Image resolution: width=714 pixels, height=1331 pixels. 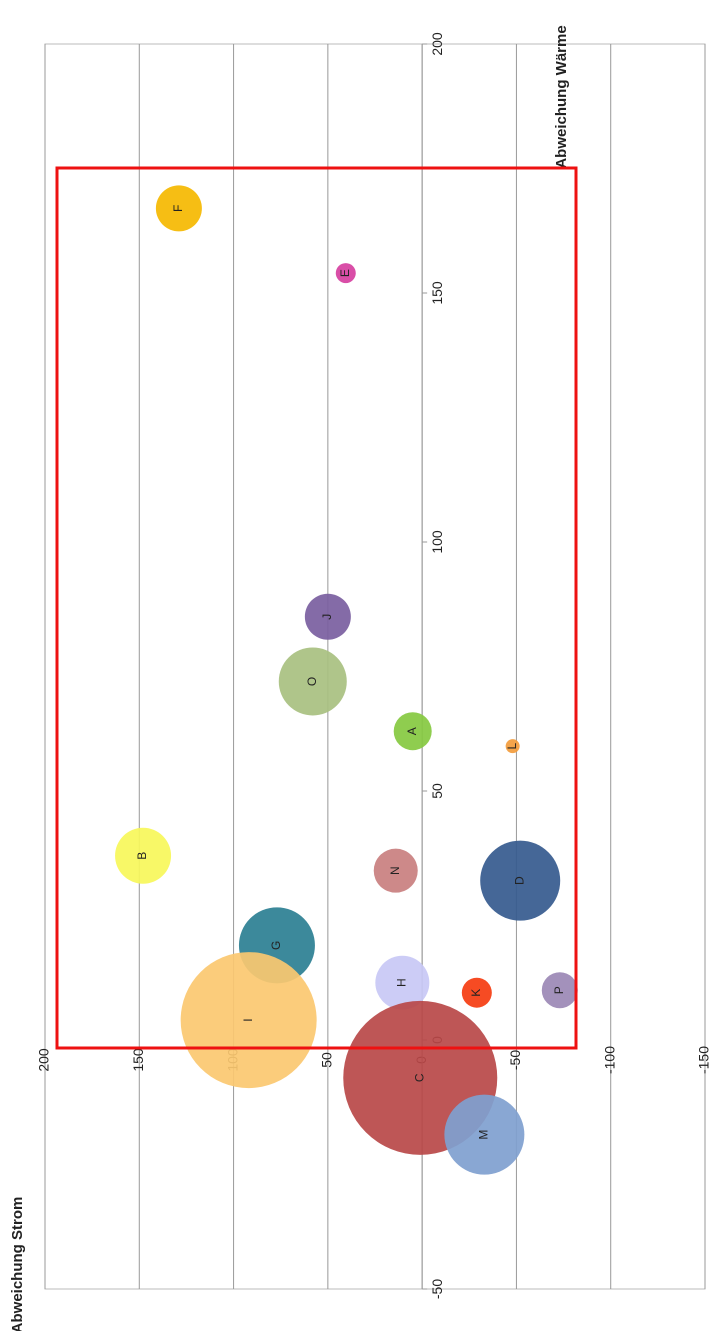 What do you see at coordinates (327, 1060) in the screenshot?
I see `y-tick-label: 50` at bounding box center [327, 1060].